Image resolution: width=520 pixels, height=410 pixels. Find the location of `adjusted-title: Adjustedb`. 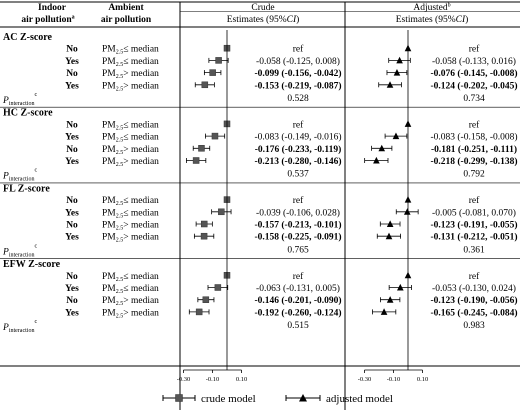

adjusted-title: Adjustedb is located at coordinates (431, 8).